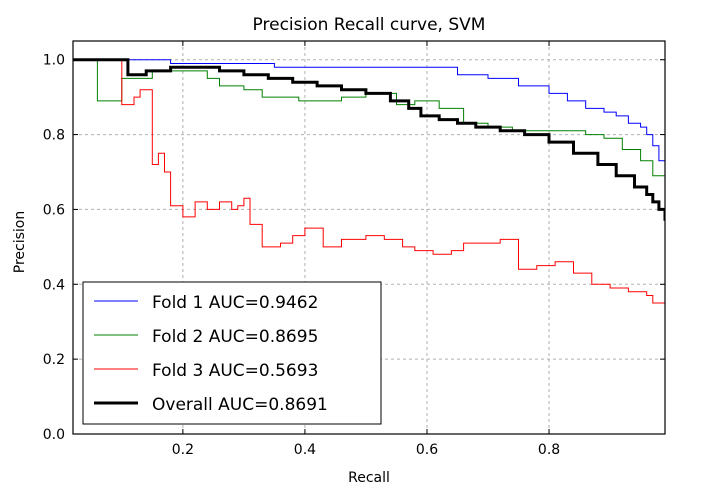 The image size is (714, 494). What do you see at coordinates (369, 478) in the screenshot?
I see `x-axis-label: Recall` at bounding box center [369, 478].